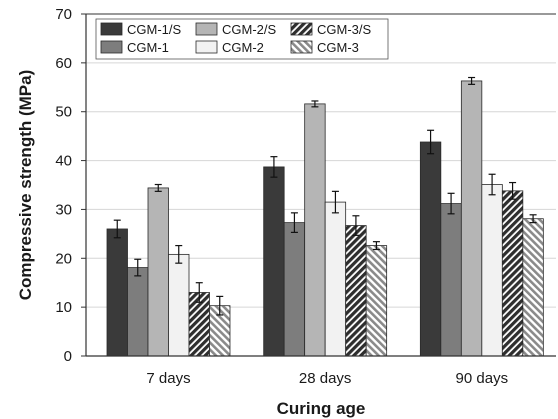 The height and width of the screenshot is (419, 558). I want to click on y-tick-label: 0, so click(68, 356).